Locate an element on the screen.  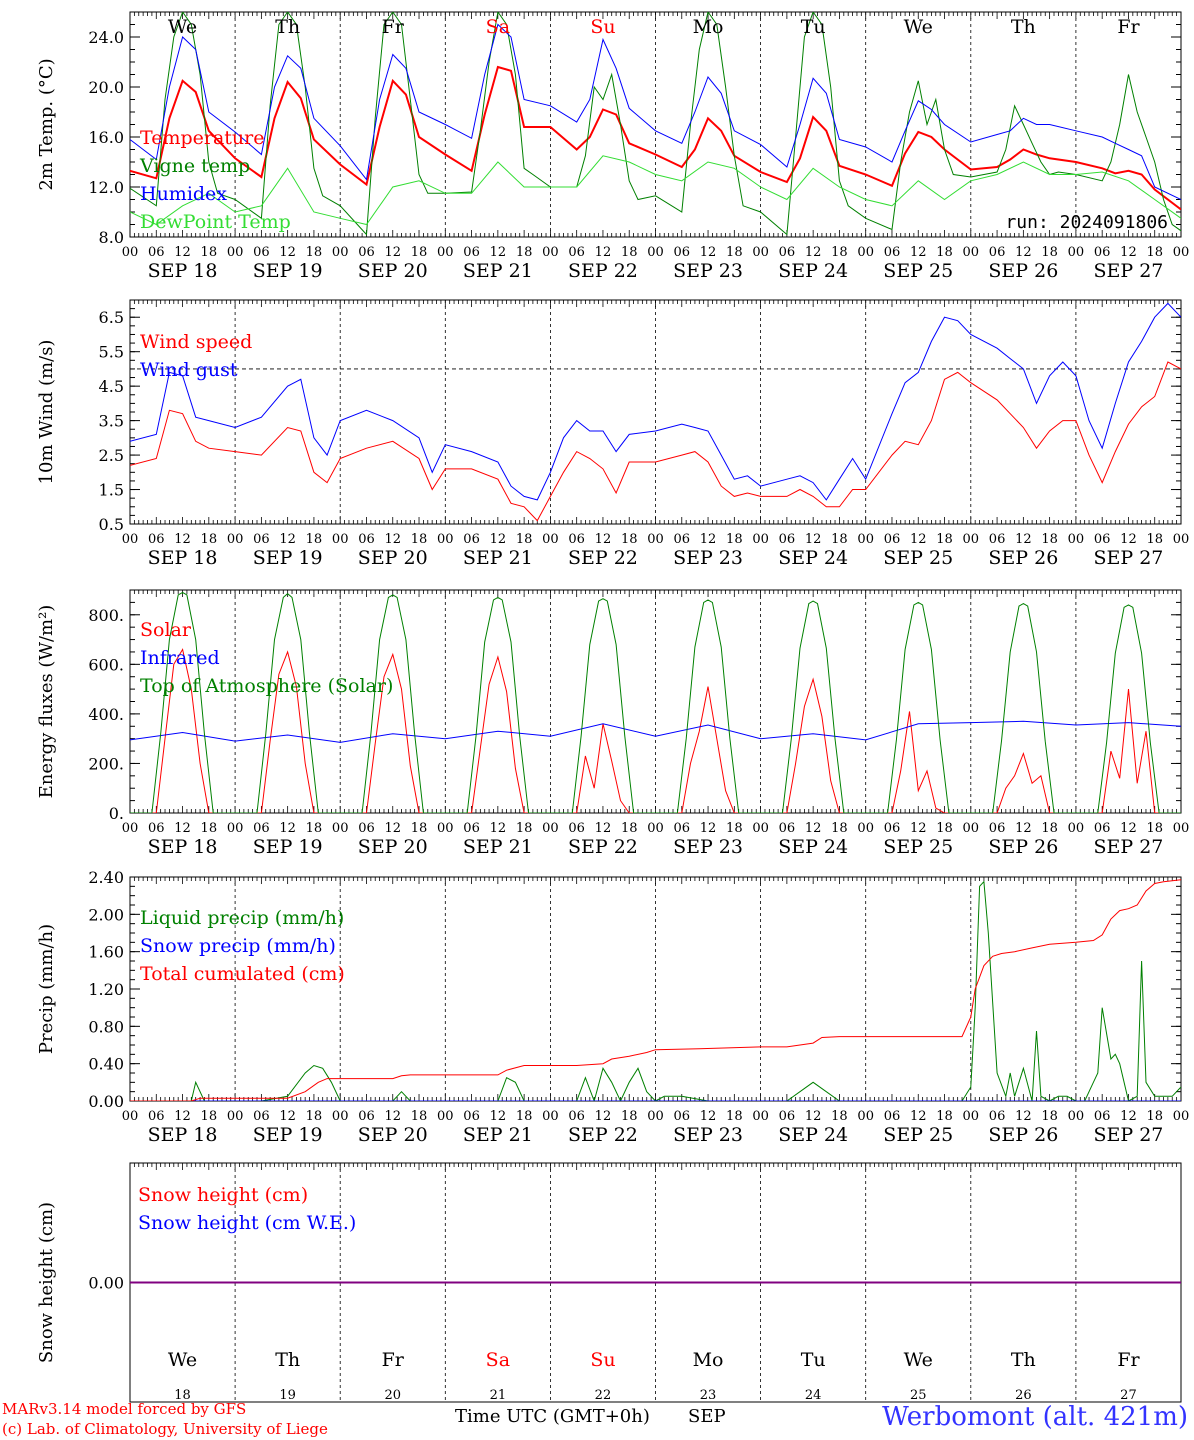
series-humidex is located at coordinates (655, 111).